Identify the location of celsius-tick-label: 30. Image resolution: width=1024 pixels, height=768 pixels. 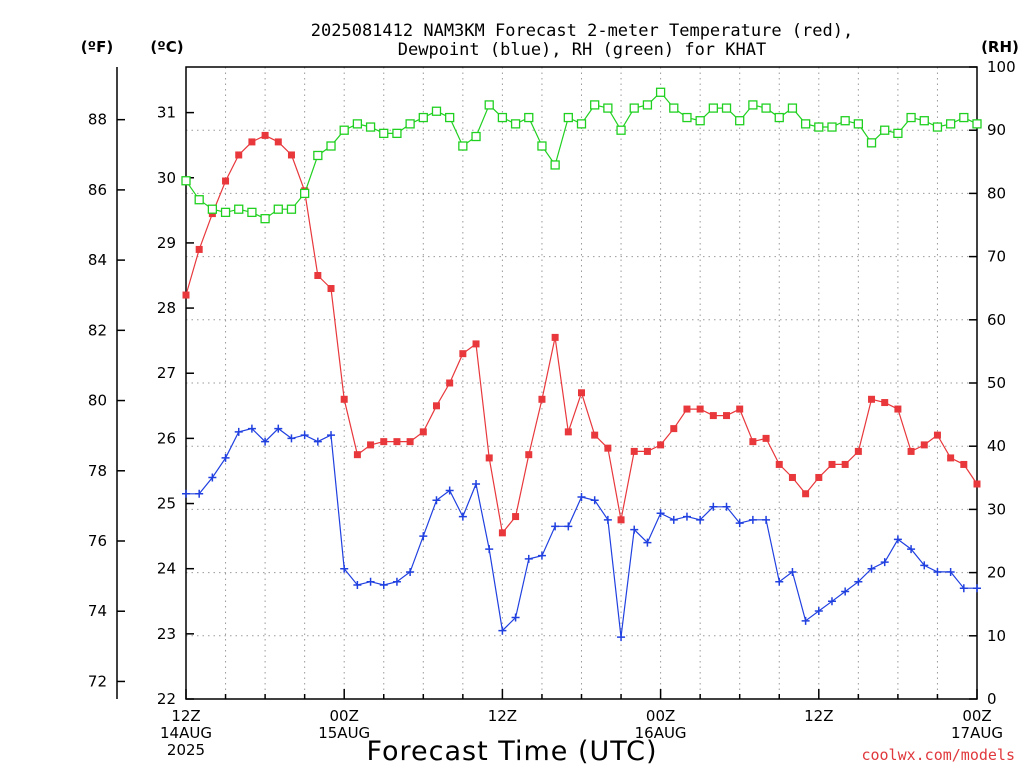
(166, 178).